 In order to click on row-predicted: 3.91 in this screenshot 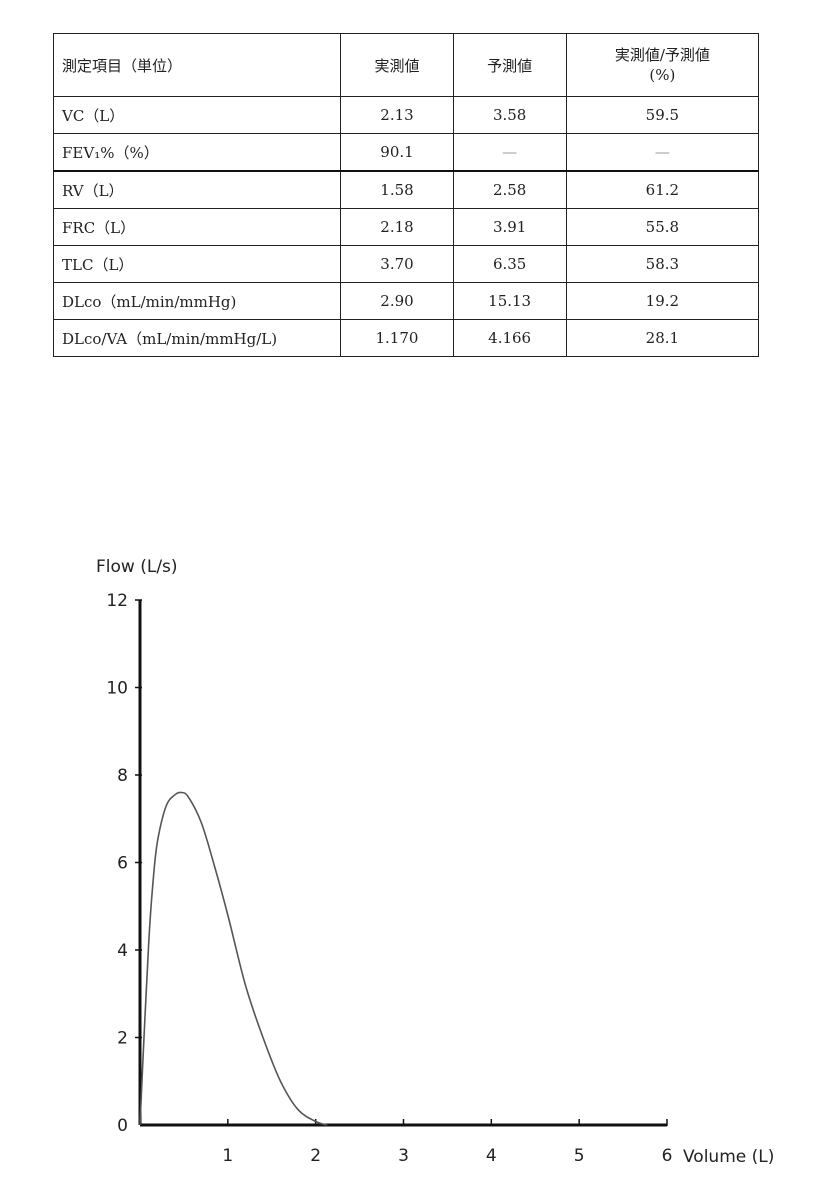, I will do `click(509, 227)`.